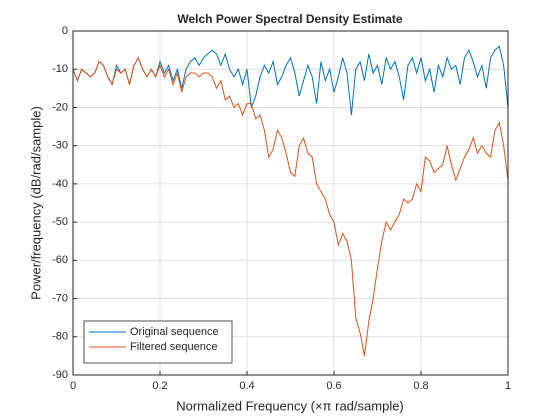 This screenshot has height=420, width=560. I want to click on x-tick-label: 0, so click(73, 386).